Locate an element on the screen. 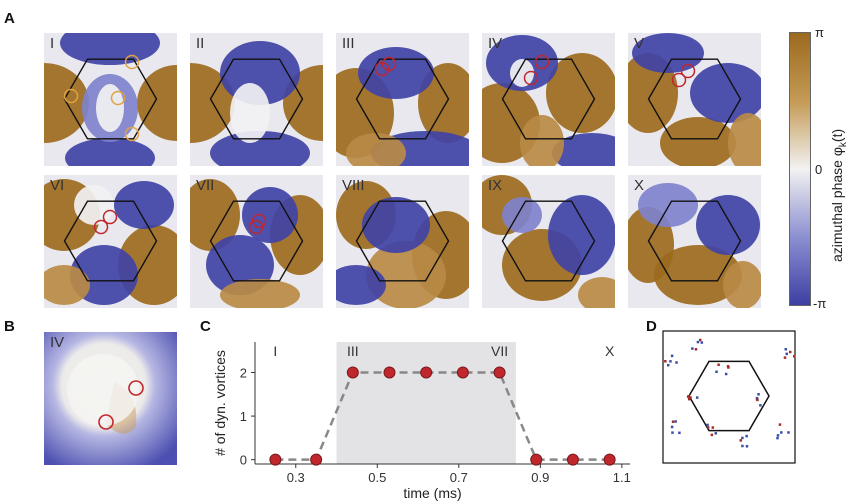  phase-map-tile: IV is located at coordinates (548, 99).